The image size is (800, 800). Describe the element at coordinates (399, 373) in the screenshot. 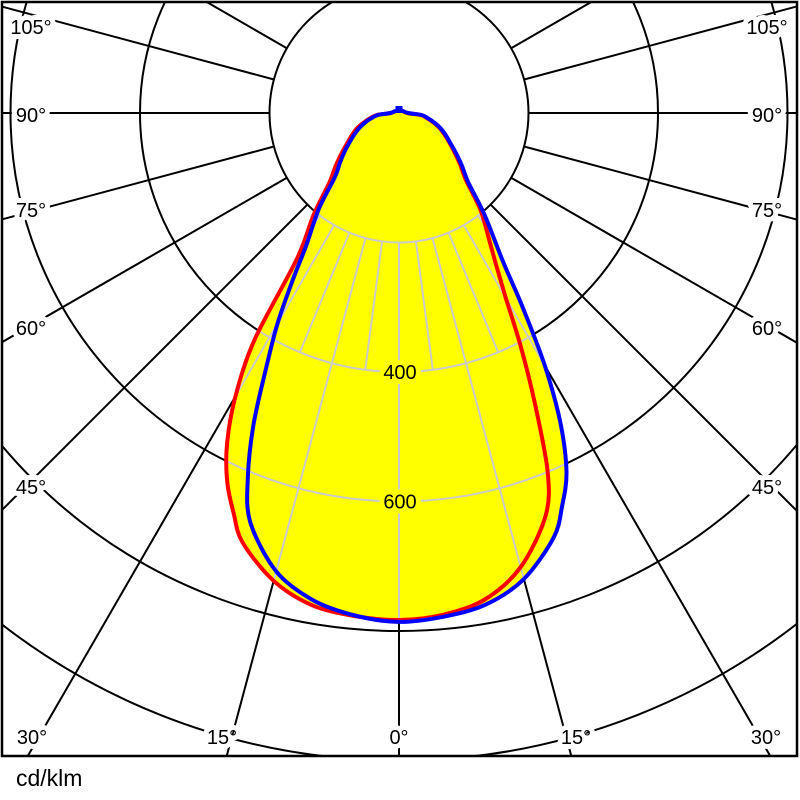

I see `ring-value-label: 400` at that location.